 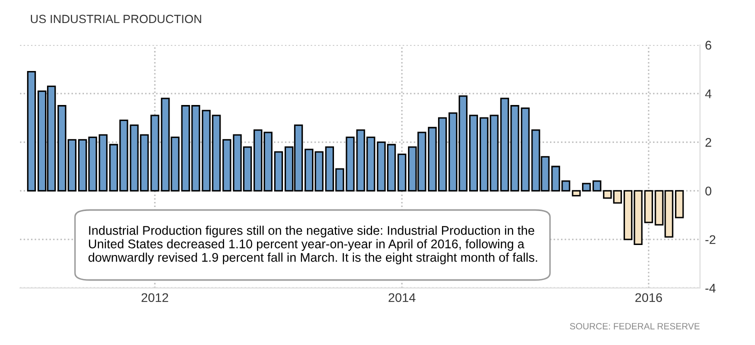 I want to click on y-tick-label: 4, so click(x=708, y=94).